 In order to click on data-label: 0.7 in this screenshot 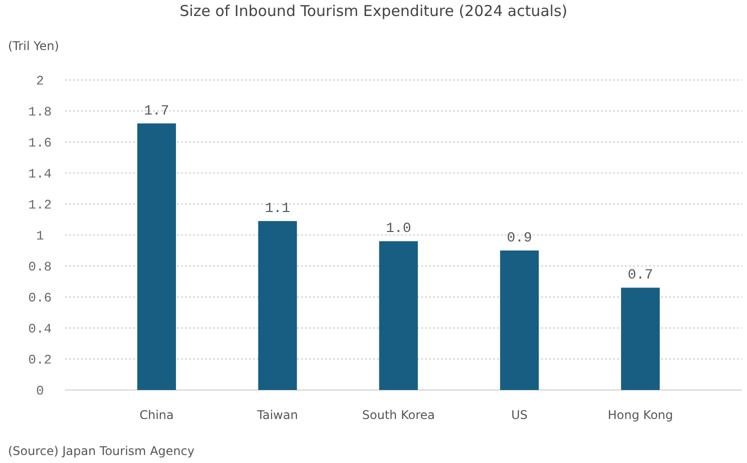, I will do `click(641, 276)`.